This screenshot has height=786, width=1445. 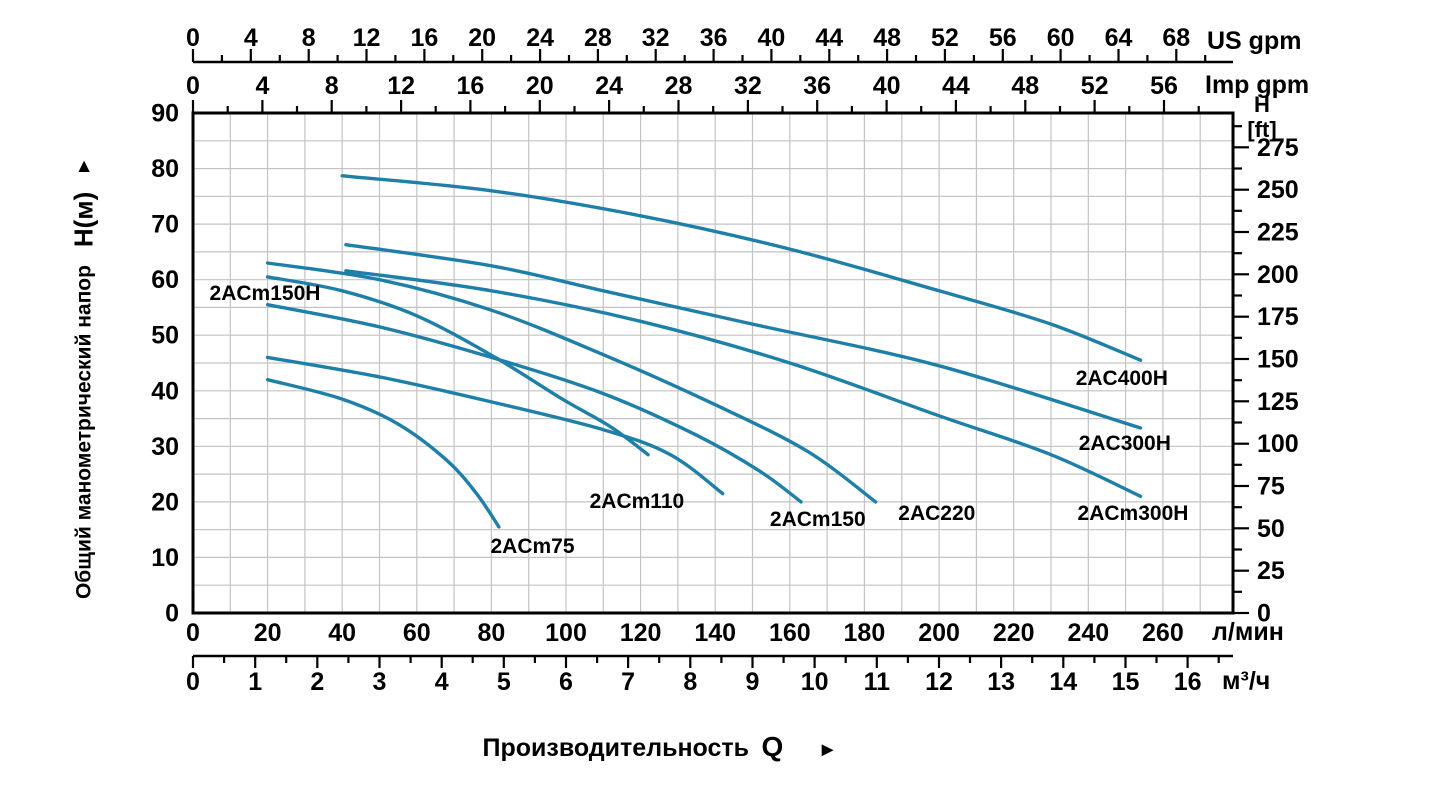 What do you see at coordinates (1125, 443) in the screenshot?
I see `curve-label-2AC300H: 2AC300H` at bounding box center [1125, 443].